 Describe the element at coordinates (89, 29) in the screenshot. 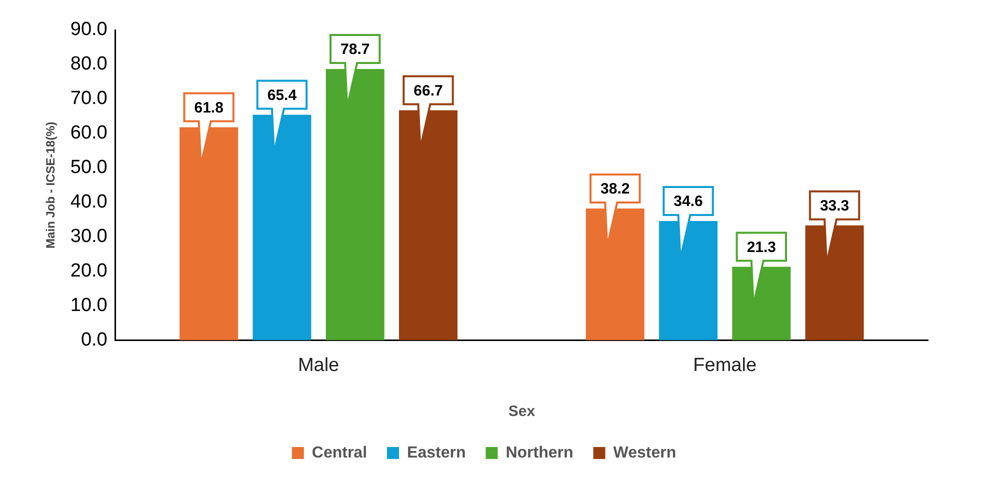

I see `y-tick-label: 90.0` at that location.